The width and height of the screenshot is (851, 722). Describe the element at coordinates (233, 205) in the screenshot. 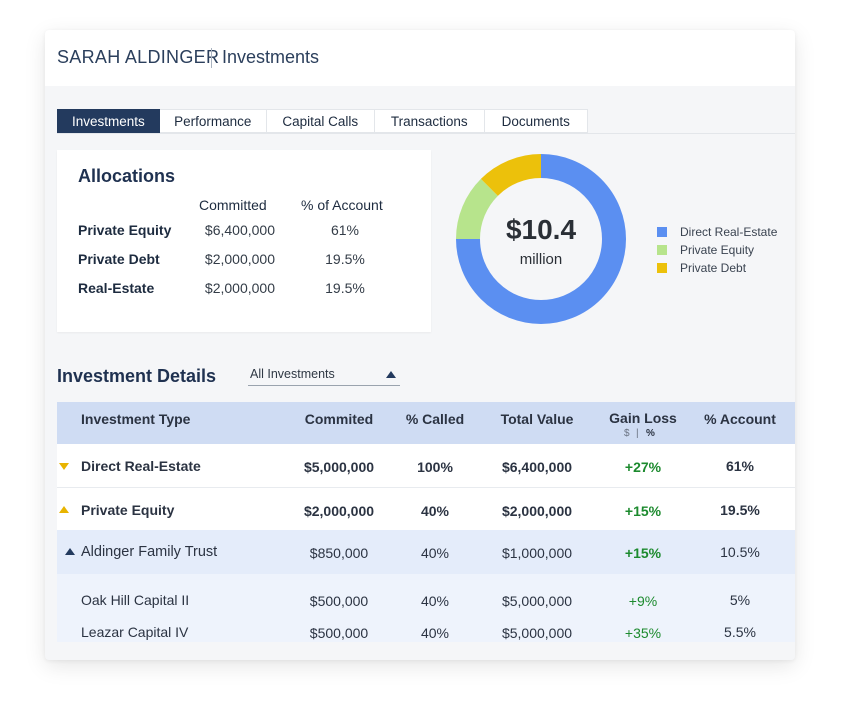

I see `committed-header: Committed` at that location.